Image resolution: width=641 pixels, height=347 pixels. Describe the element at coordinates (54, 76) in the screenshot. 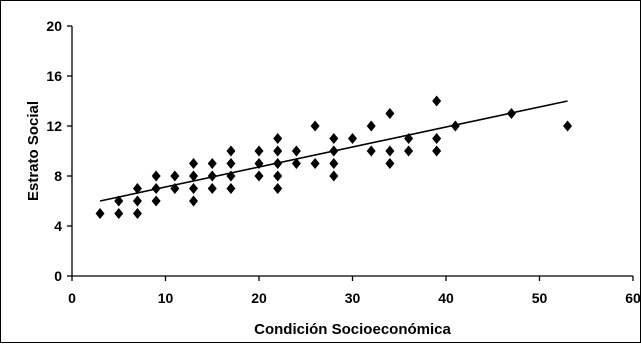

I see `y-tick-label: 16` at that location.